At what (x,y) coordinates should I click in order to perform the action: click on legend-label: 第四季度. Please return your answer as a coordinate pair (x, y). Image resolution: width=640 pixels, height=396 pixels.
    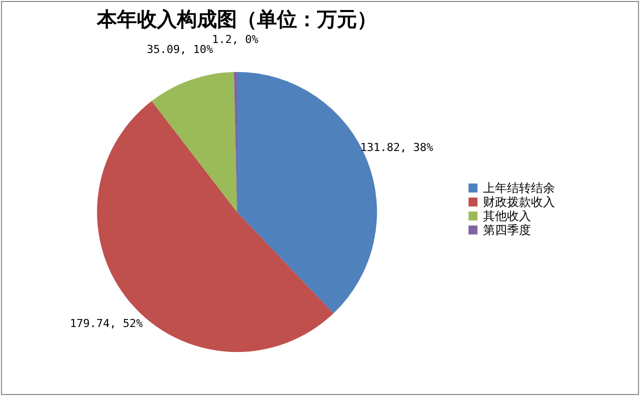
    Looking at the image, I should click on (507, 230).